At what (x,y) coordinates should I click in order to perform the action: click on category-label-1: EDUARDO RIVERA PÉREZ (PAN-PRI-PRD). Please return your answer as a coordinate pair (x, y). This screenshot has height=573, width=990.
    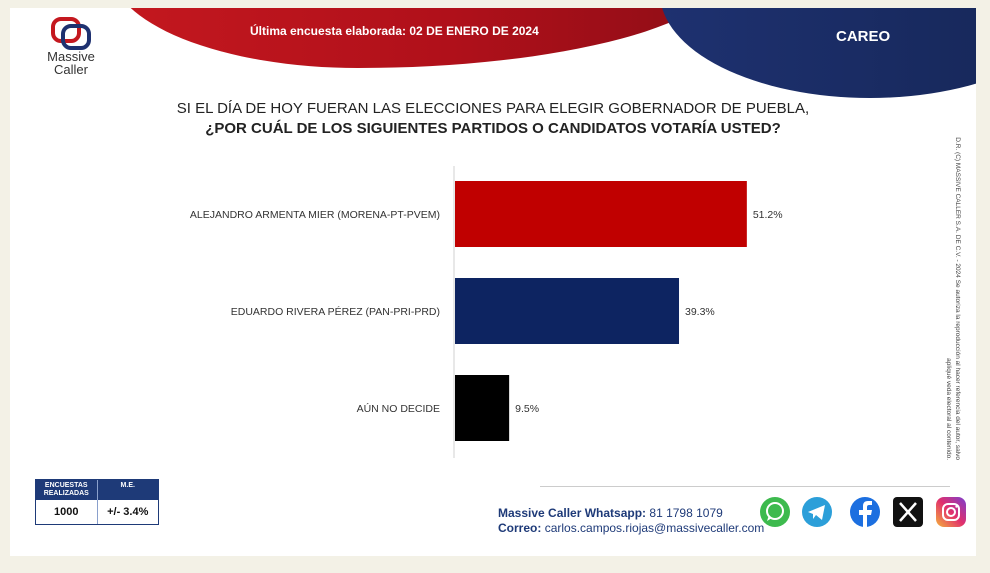
    Looking at the image, I should click on (335, 311).